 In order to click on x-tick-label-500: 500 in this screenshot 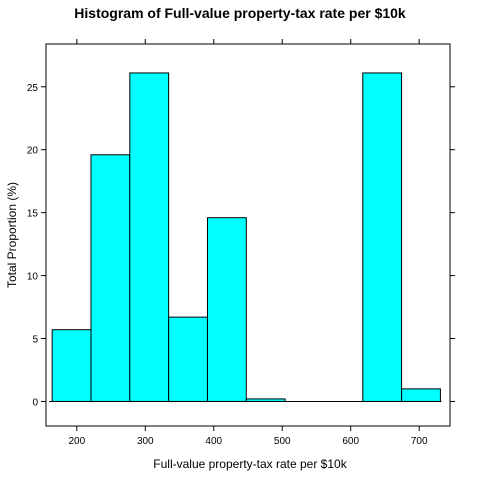, I will do `click(282, 441)`.